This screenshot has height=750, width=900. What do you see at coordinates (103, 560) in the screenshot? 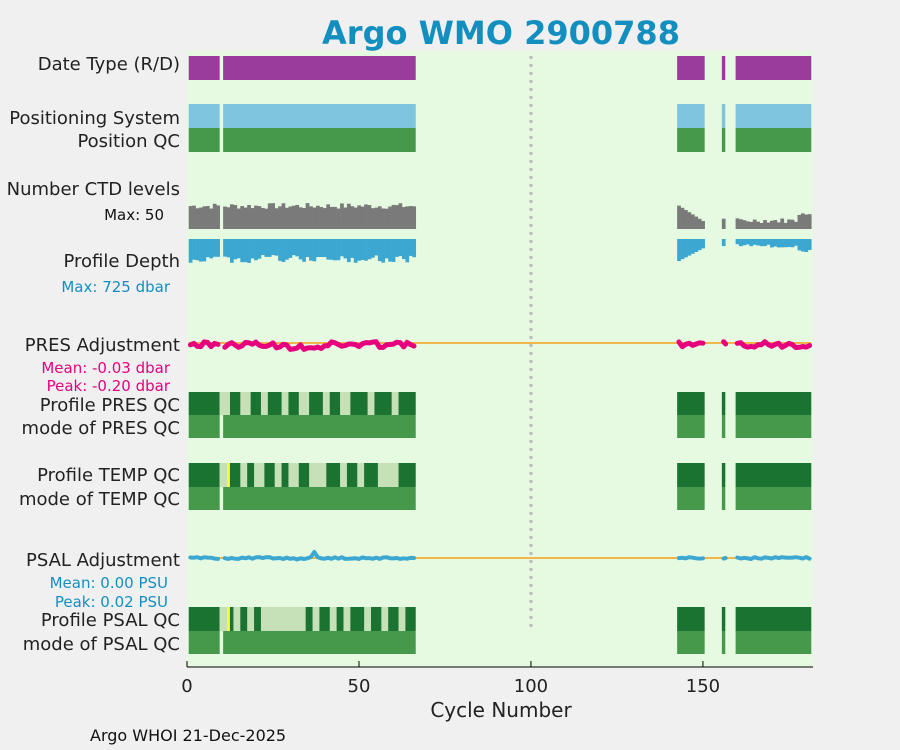
I see `row-label-psal-adjustment: PSAL Adjustment` at bounding box center [103, 560].